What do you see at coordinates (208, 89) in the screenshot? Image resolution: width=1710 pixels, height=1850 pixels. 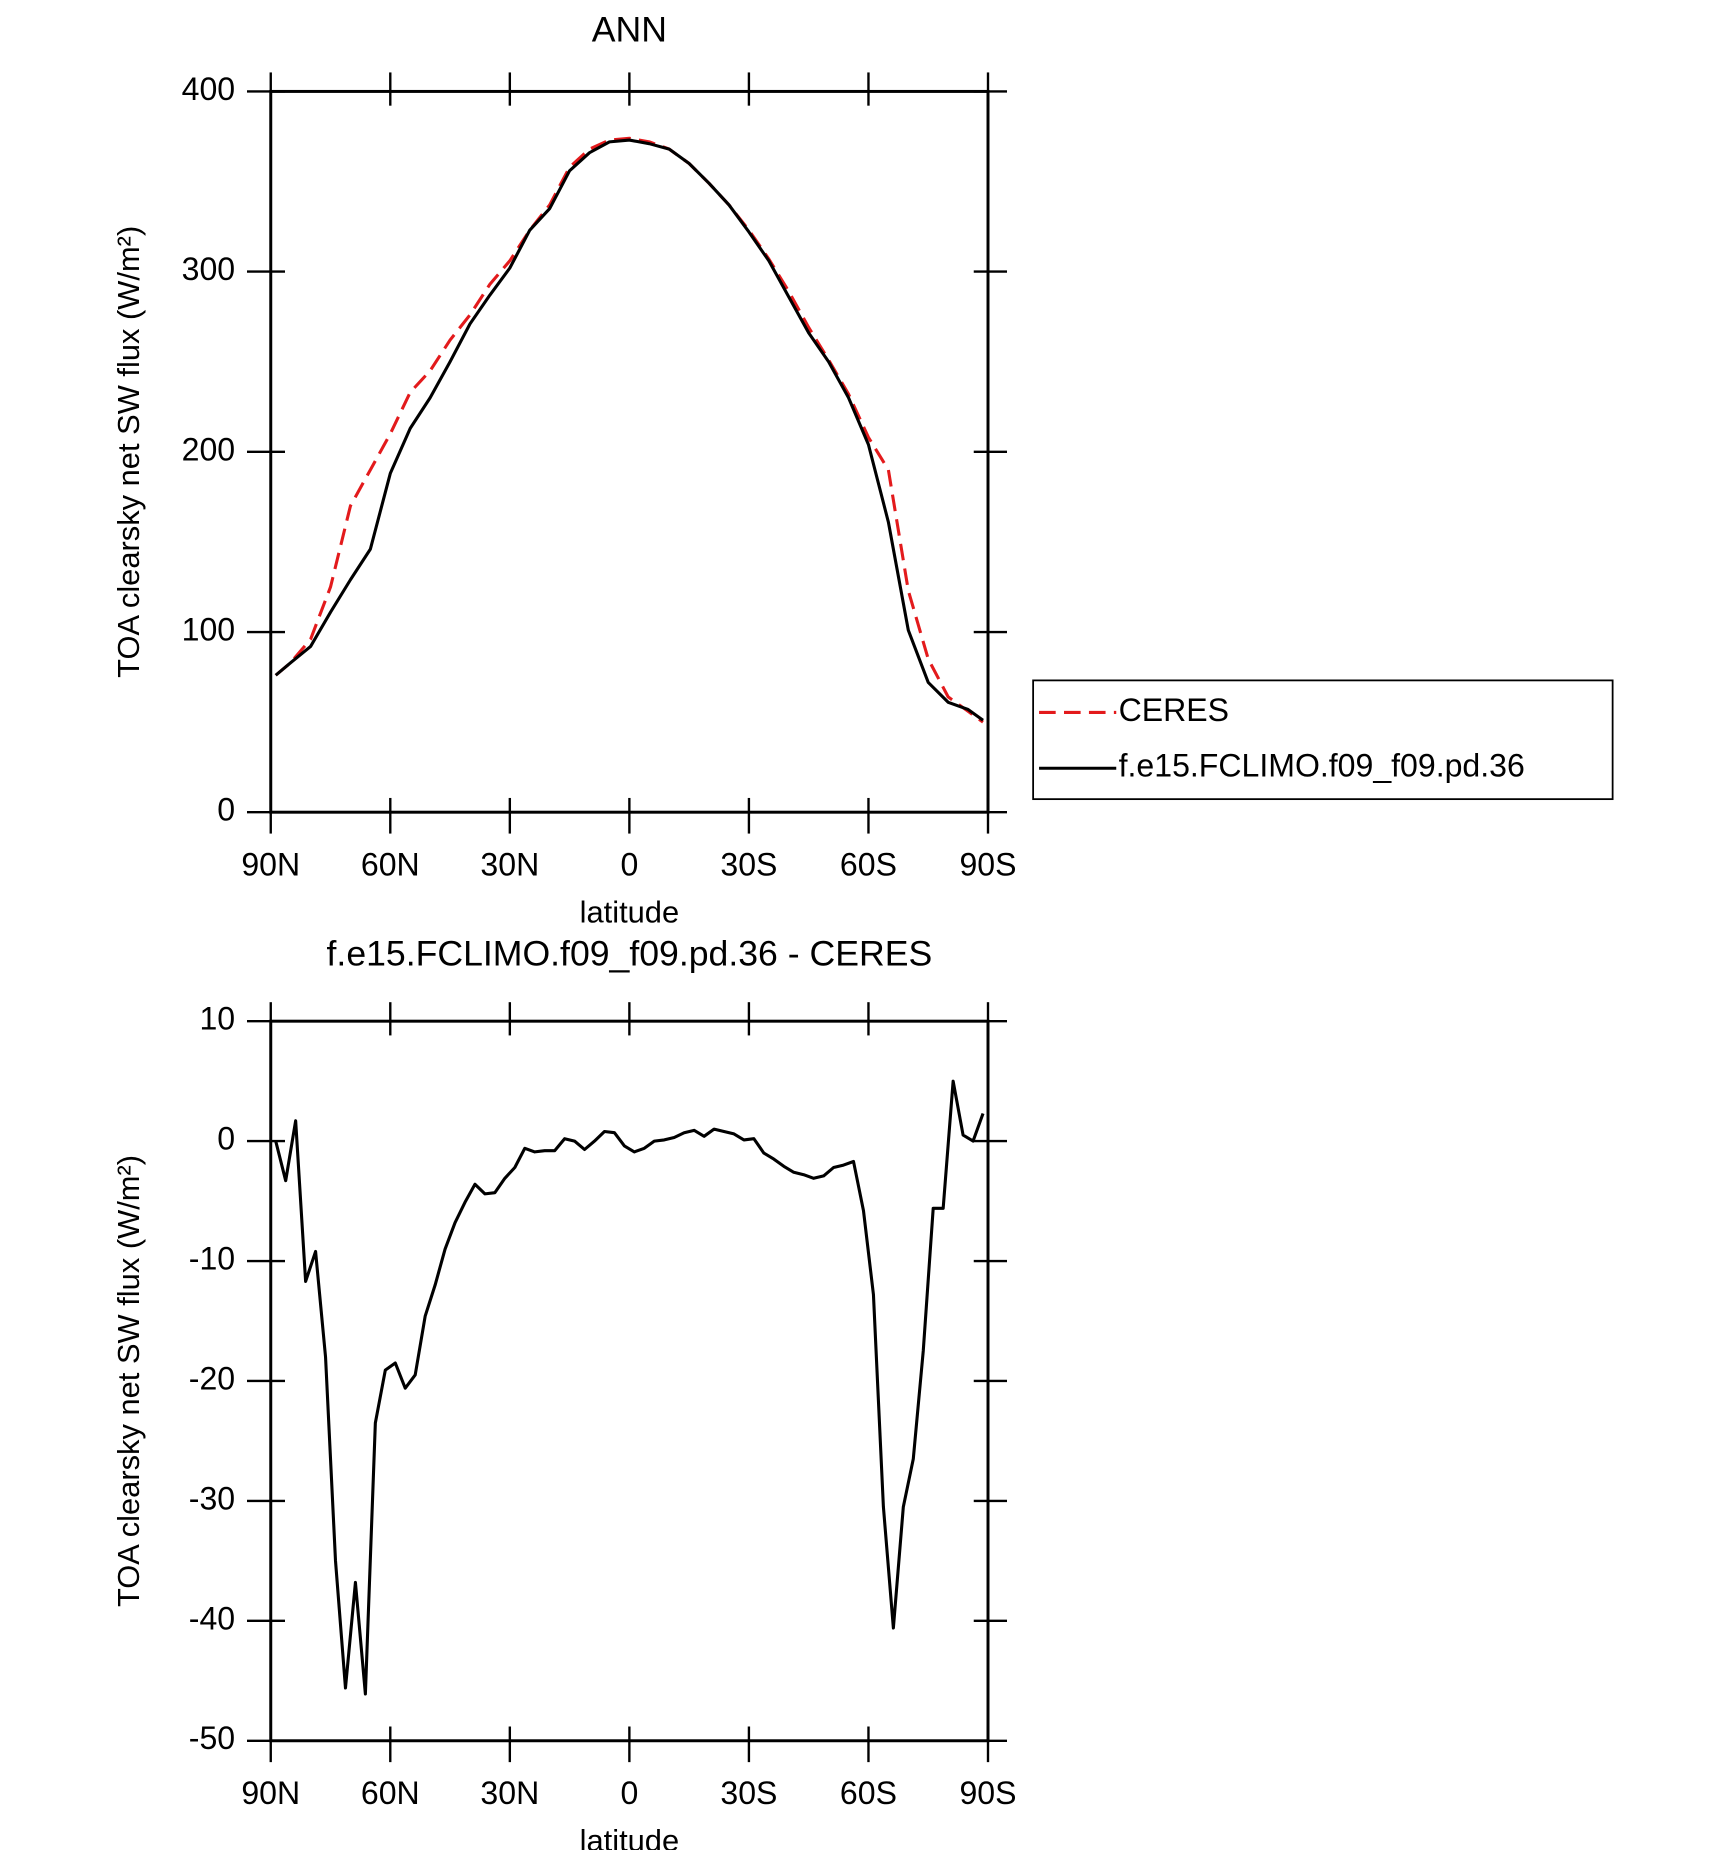 I see `y-tick-label: 400` at bounding box center [208, 89].